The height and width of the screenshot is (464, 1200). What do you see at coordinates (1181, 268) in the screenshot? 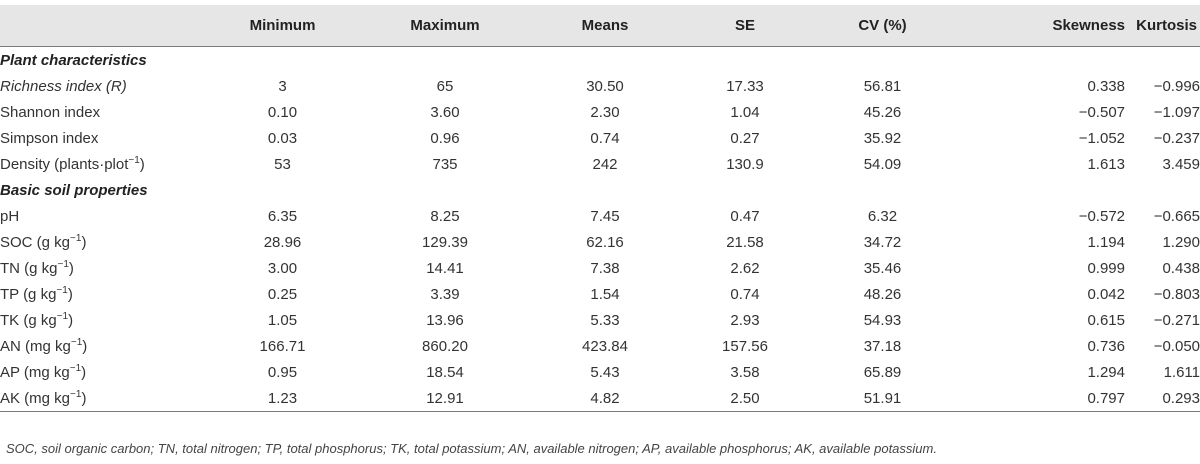
I see `cell-kurtosis: 0.438` at bounding box center [1181, 268].